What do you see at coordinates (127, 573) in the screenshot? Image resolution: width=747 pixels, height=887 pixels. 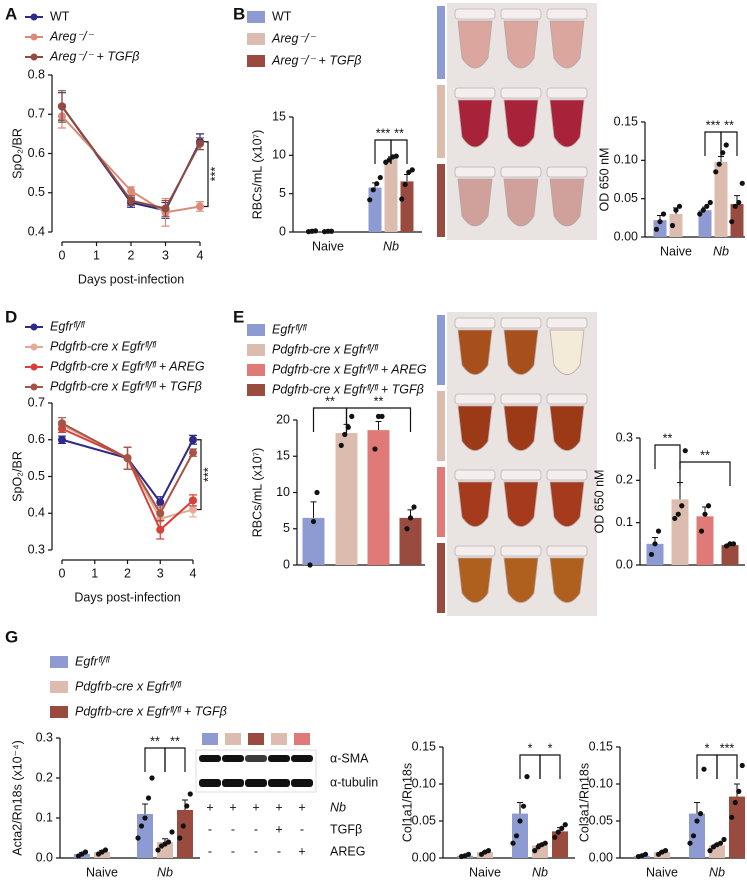 I see `x-tick-label: 2` at bounding box center [127, 573].